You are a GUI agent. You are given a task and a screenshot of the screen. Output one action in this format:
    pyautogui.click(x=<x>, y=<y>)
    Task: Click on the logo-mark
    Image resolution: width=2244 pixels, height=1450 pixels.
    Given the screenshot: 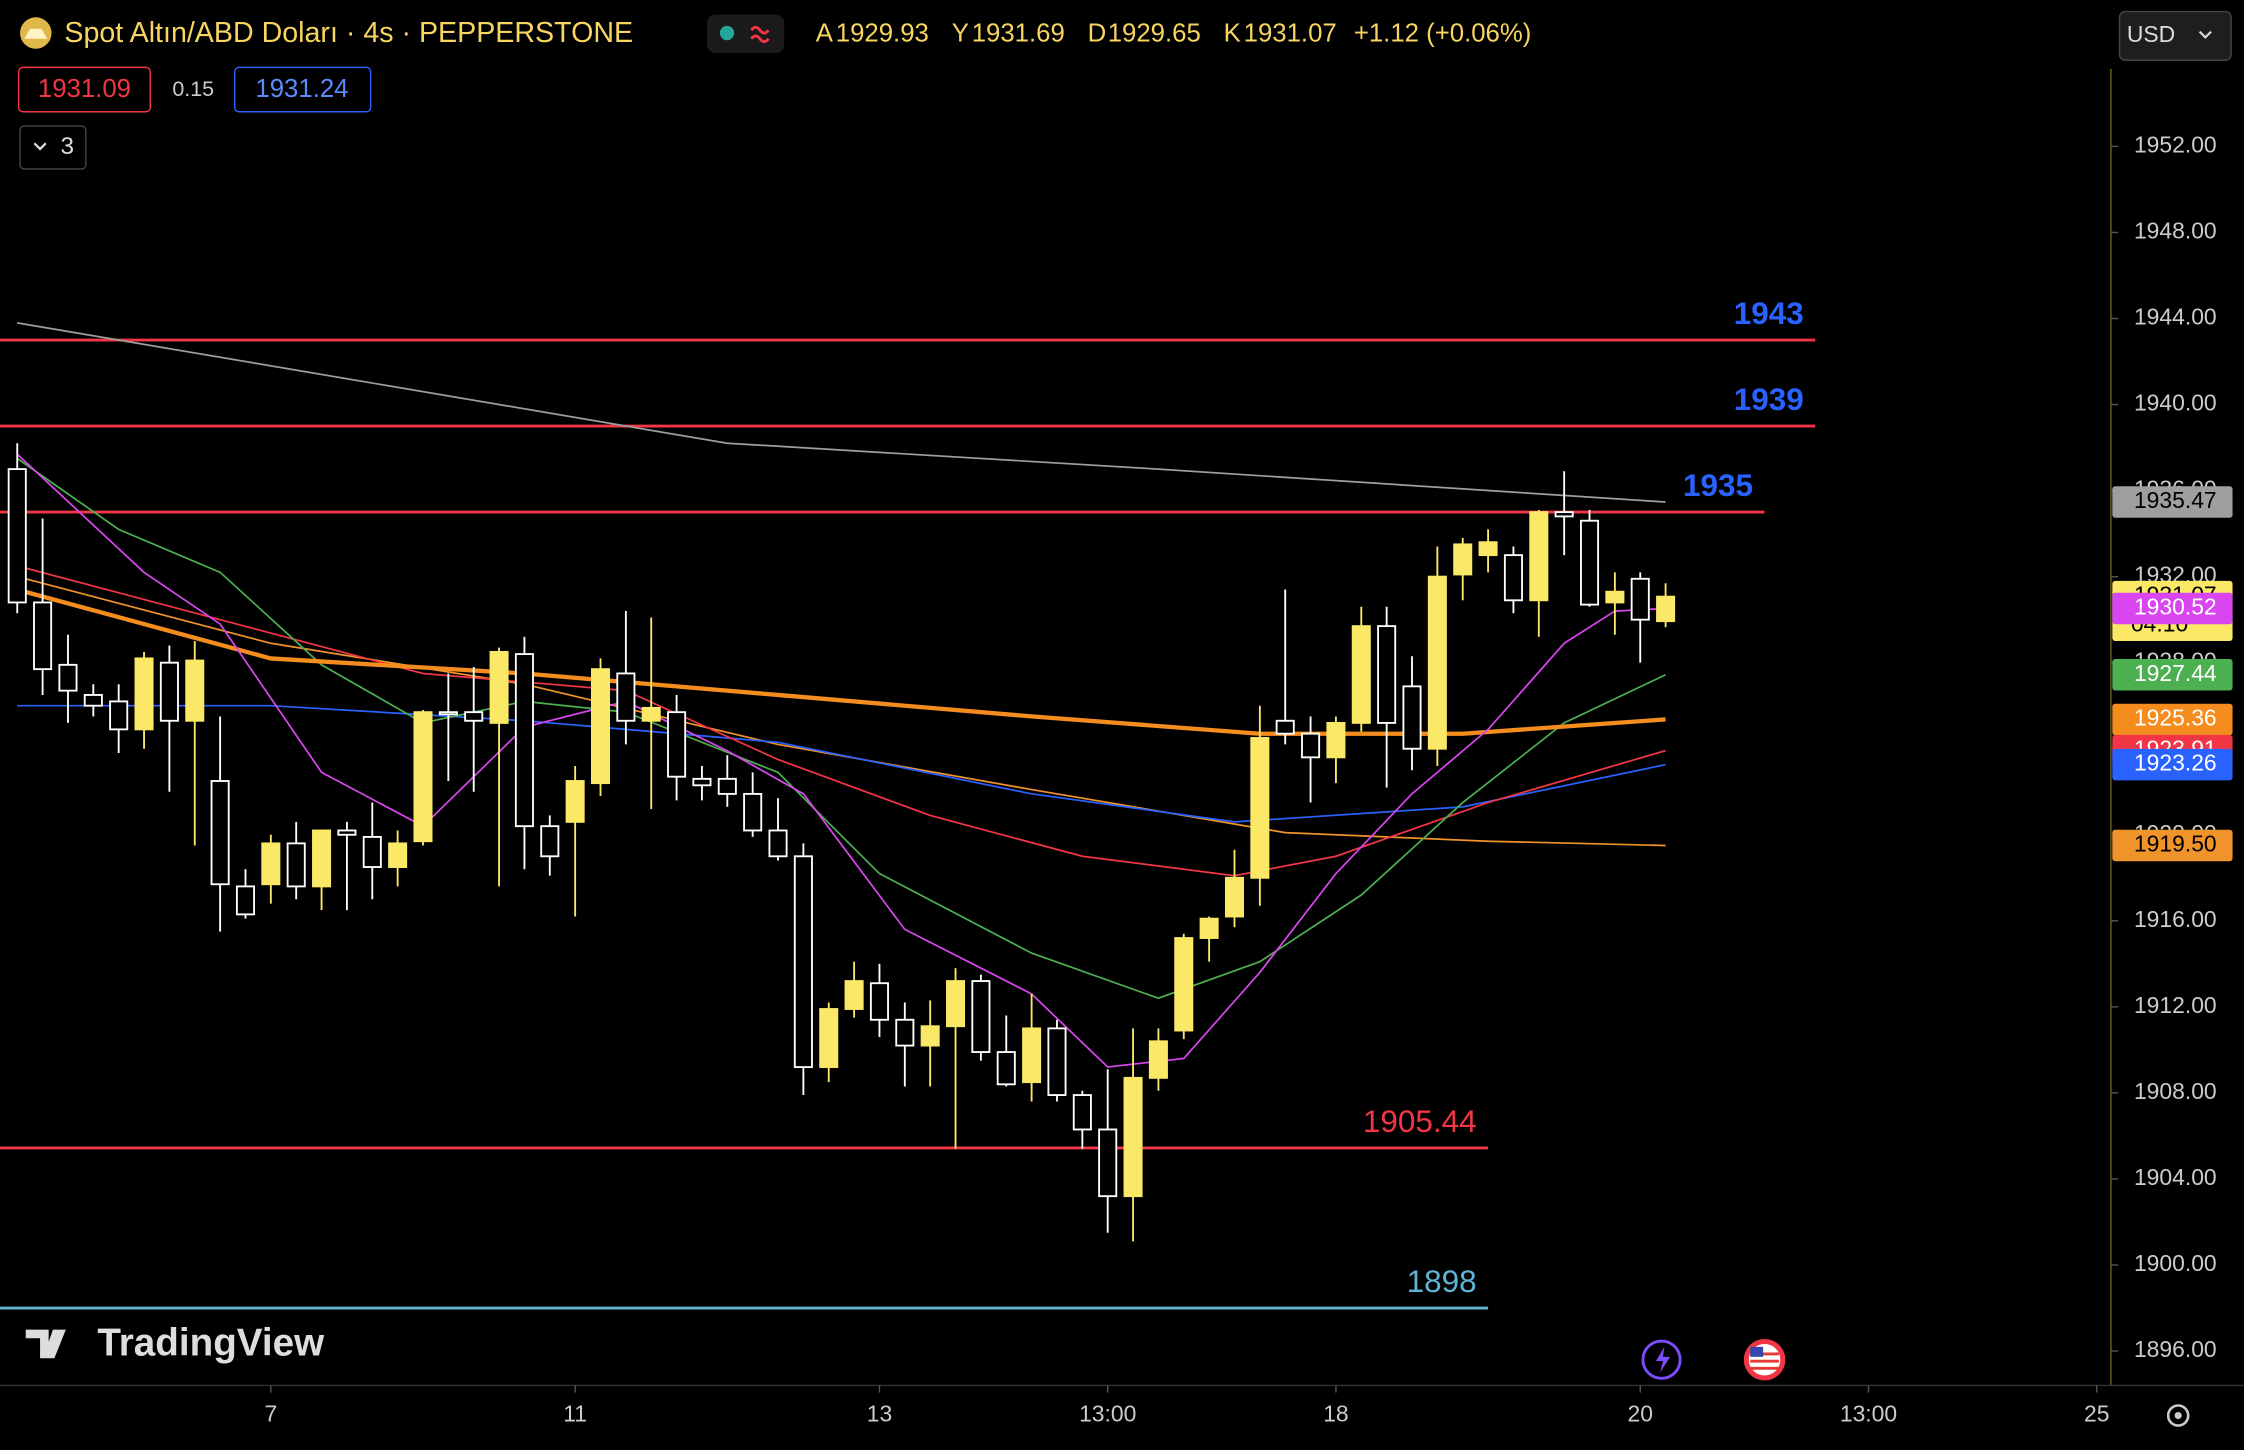 What is the action you would take?
    pyautogui.click(x=45, y=1344)
    